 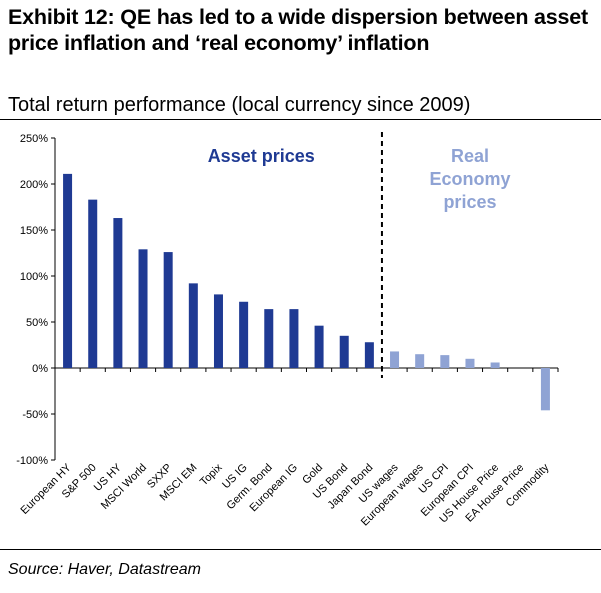 What do you see at coordinates (104, 569) in the screenshot?
I see `source-note: Source: Haver, Datastream` at bounding box center [104, 569].